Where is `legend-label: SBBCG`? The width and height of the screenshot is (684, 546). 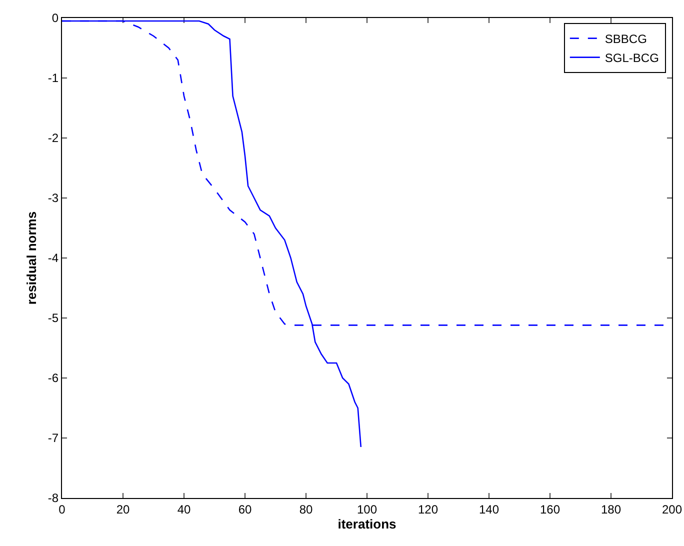 legend-label: SBBCG is located at coordinates (625, 39).